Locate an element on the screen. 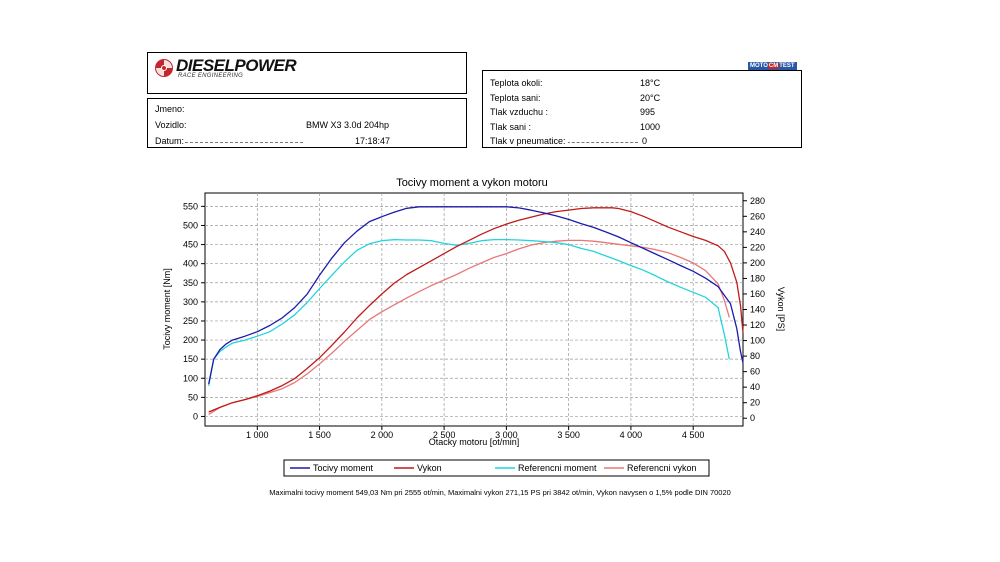 The image size is (1000, 562). brand-logo: DIESELPOWER RACE ENGINEERING is located at coordinates (232, 71).